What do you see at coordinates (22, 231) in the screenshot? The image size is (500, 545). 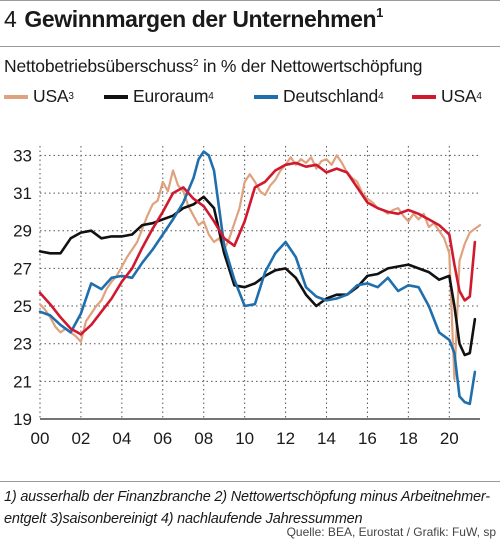 I see `y-tick-label: 29` at bounding box center [22, 231].